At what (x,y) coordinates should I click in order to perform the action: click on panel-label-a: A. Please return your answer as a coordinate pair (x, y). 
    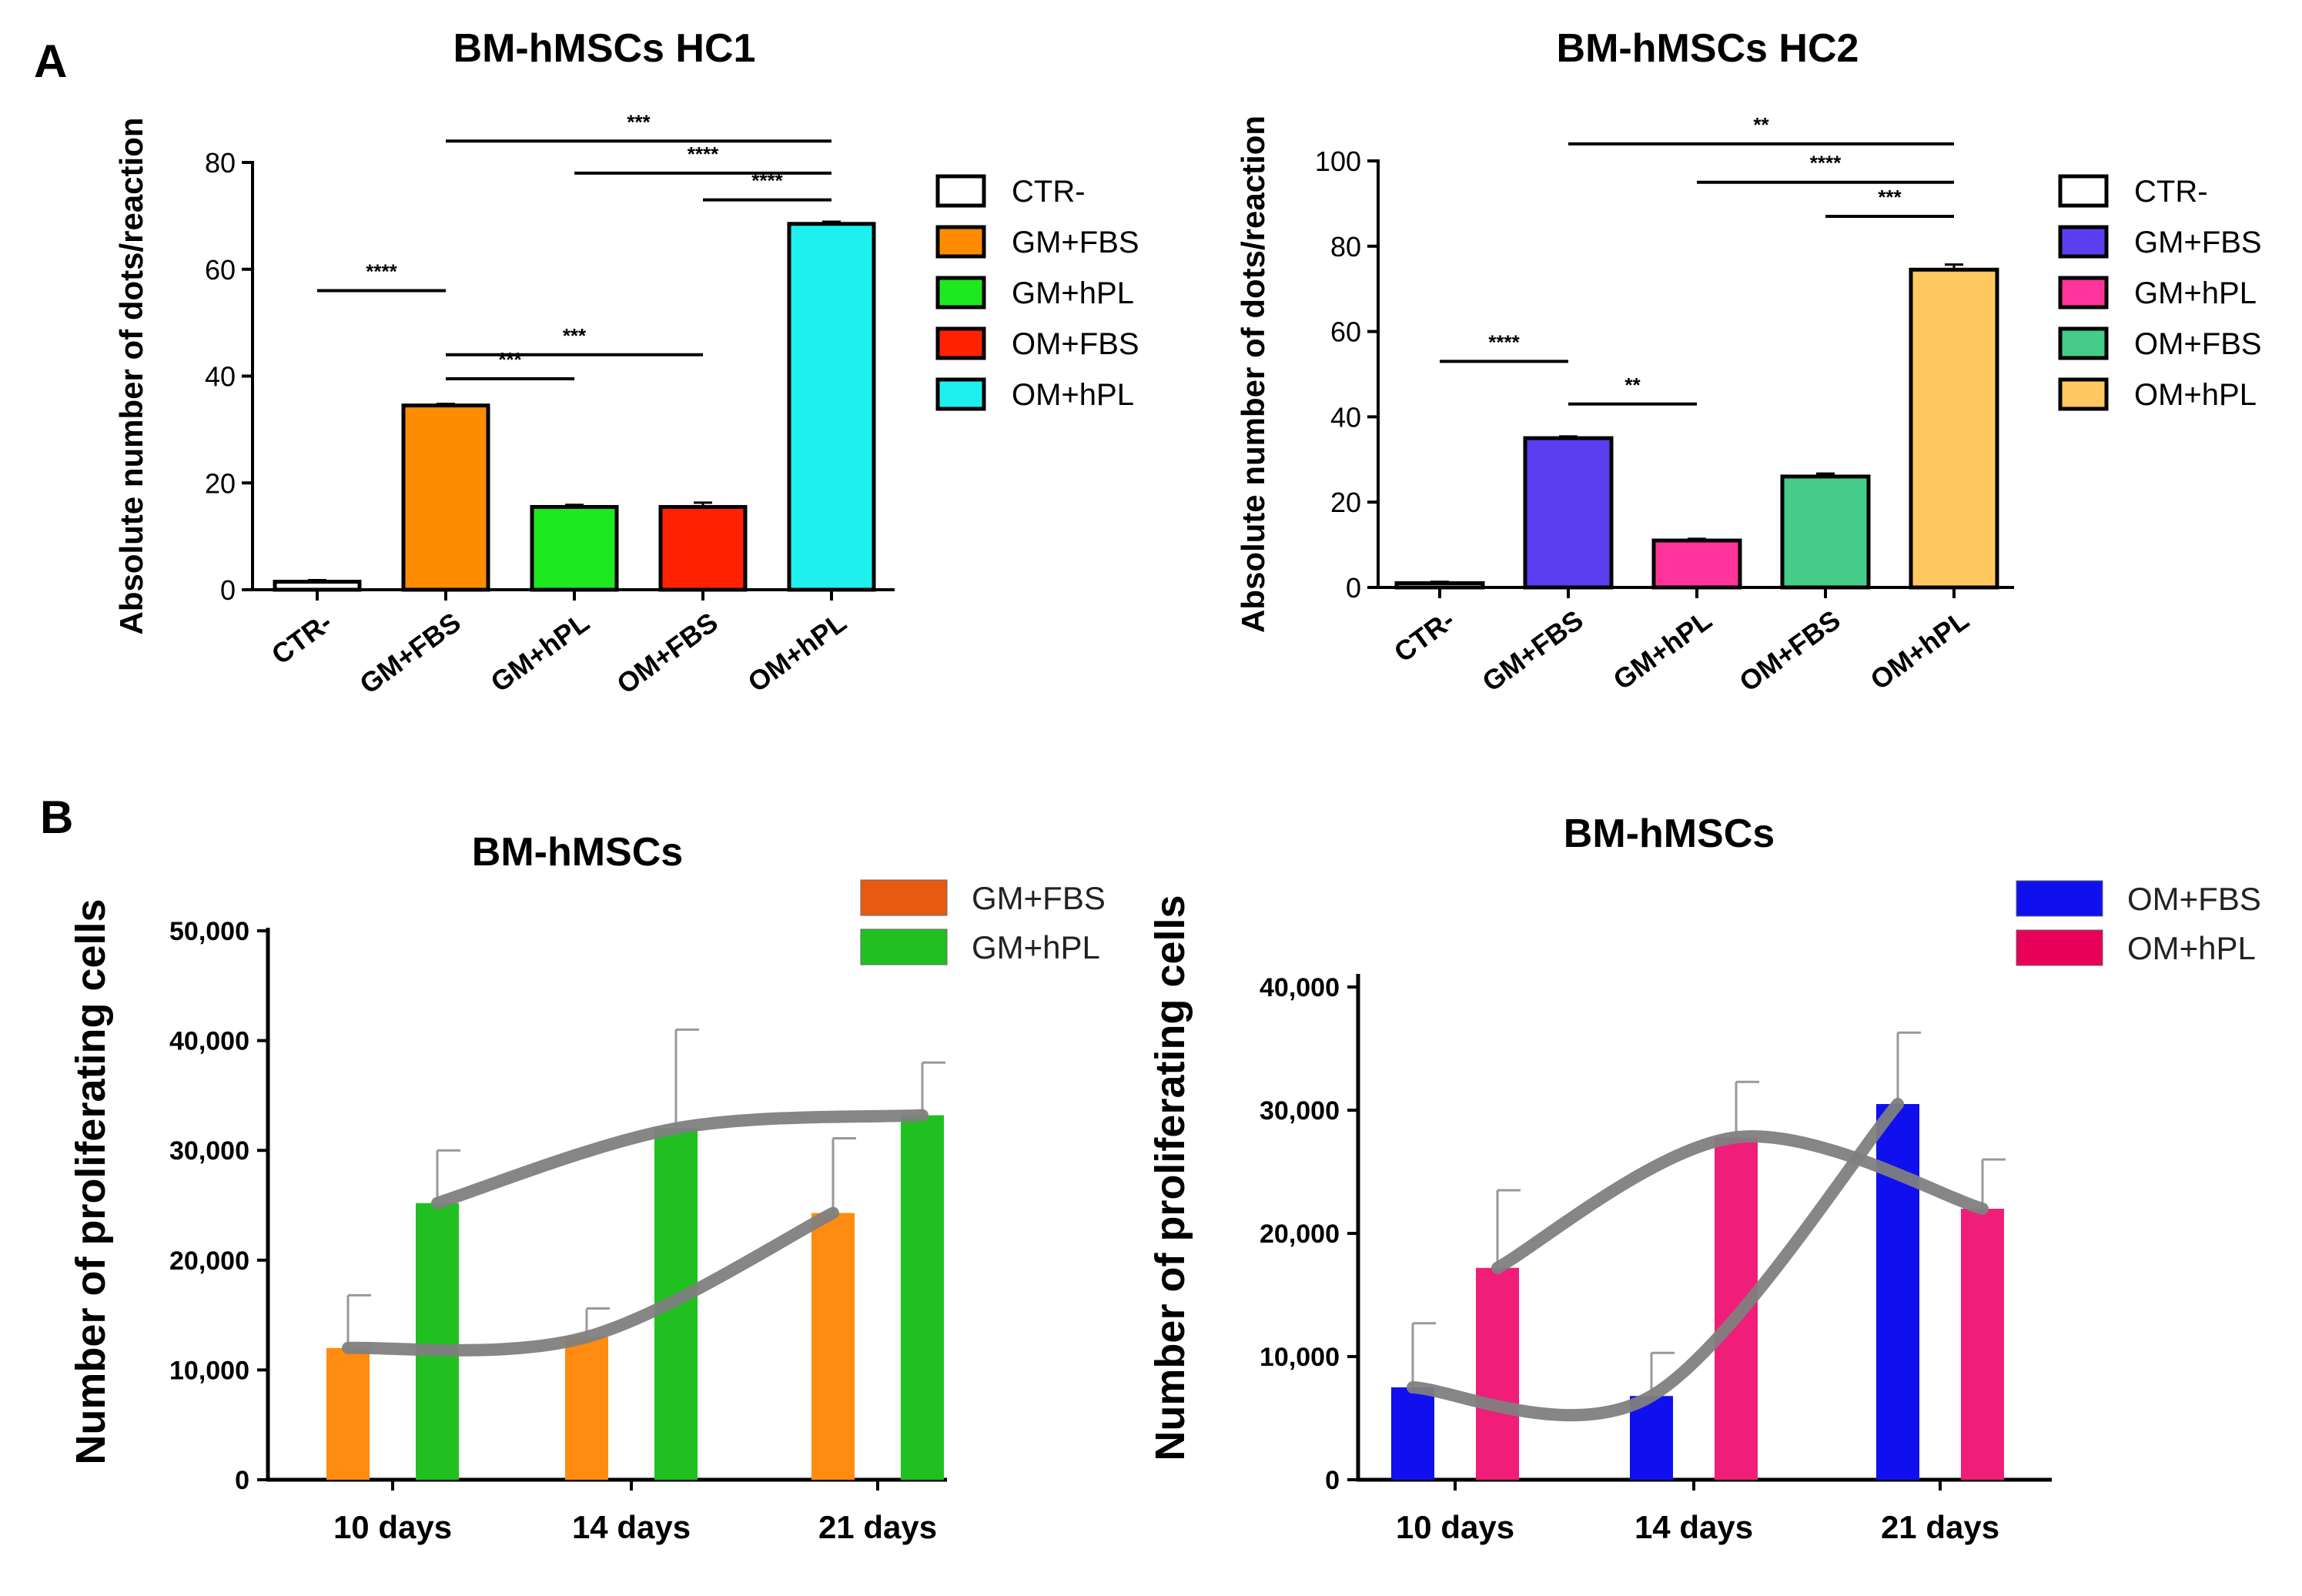
    Looking at the image, I should click on (50, 61).